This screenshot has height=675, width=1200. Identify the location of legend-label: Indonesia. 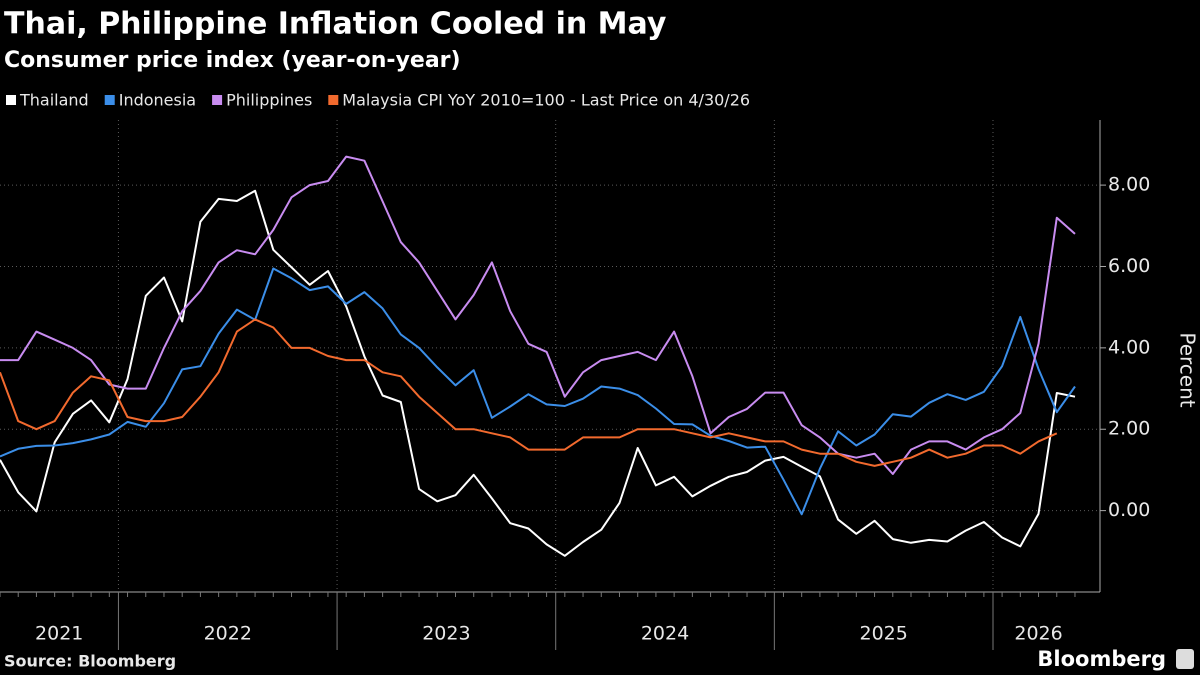
(157, 100).